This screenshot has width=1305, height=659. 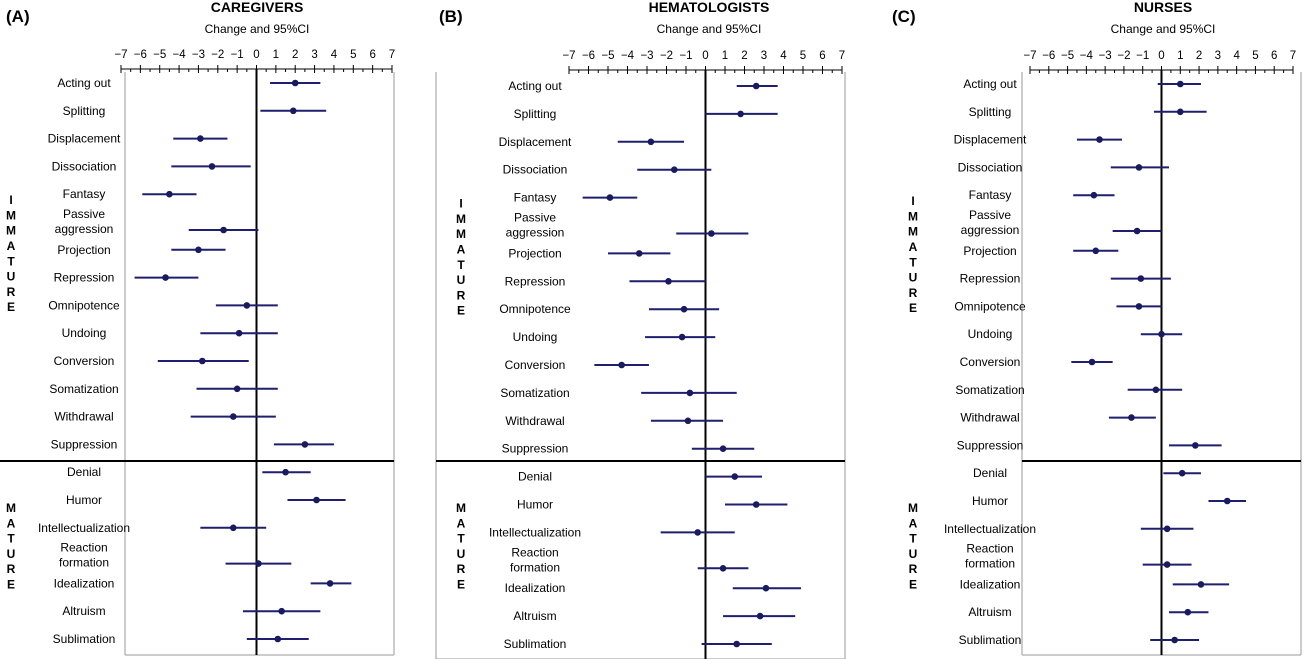 I want to click on row-label: Sublimation, so click(x=84, y=639).